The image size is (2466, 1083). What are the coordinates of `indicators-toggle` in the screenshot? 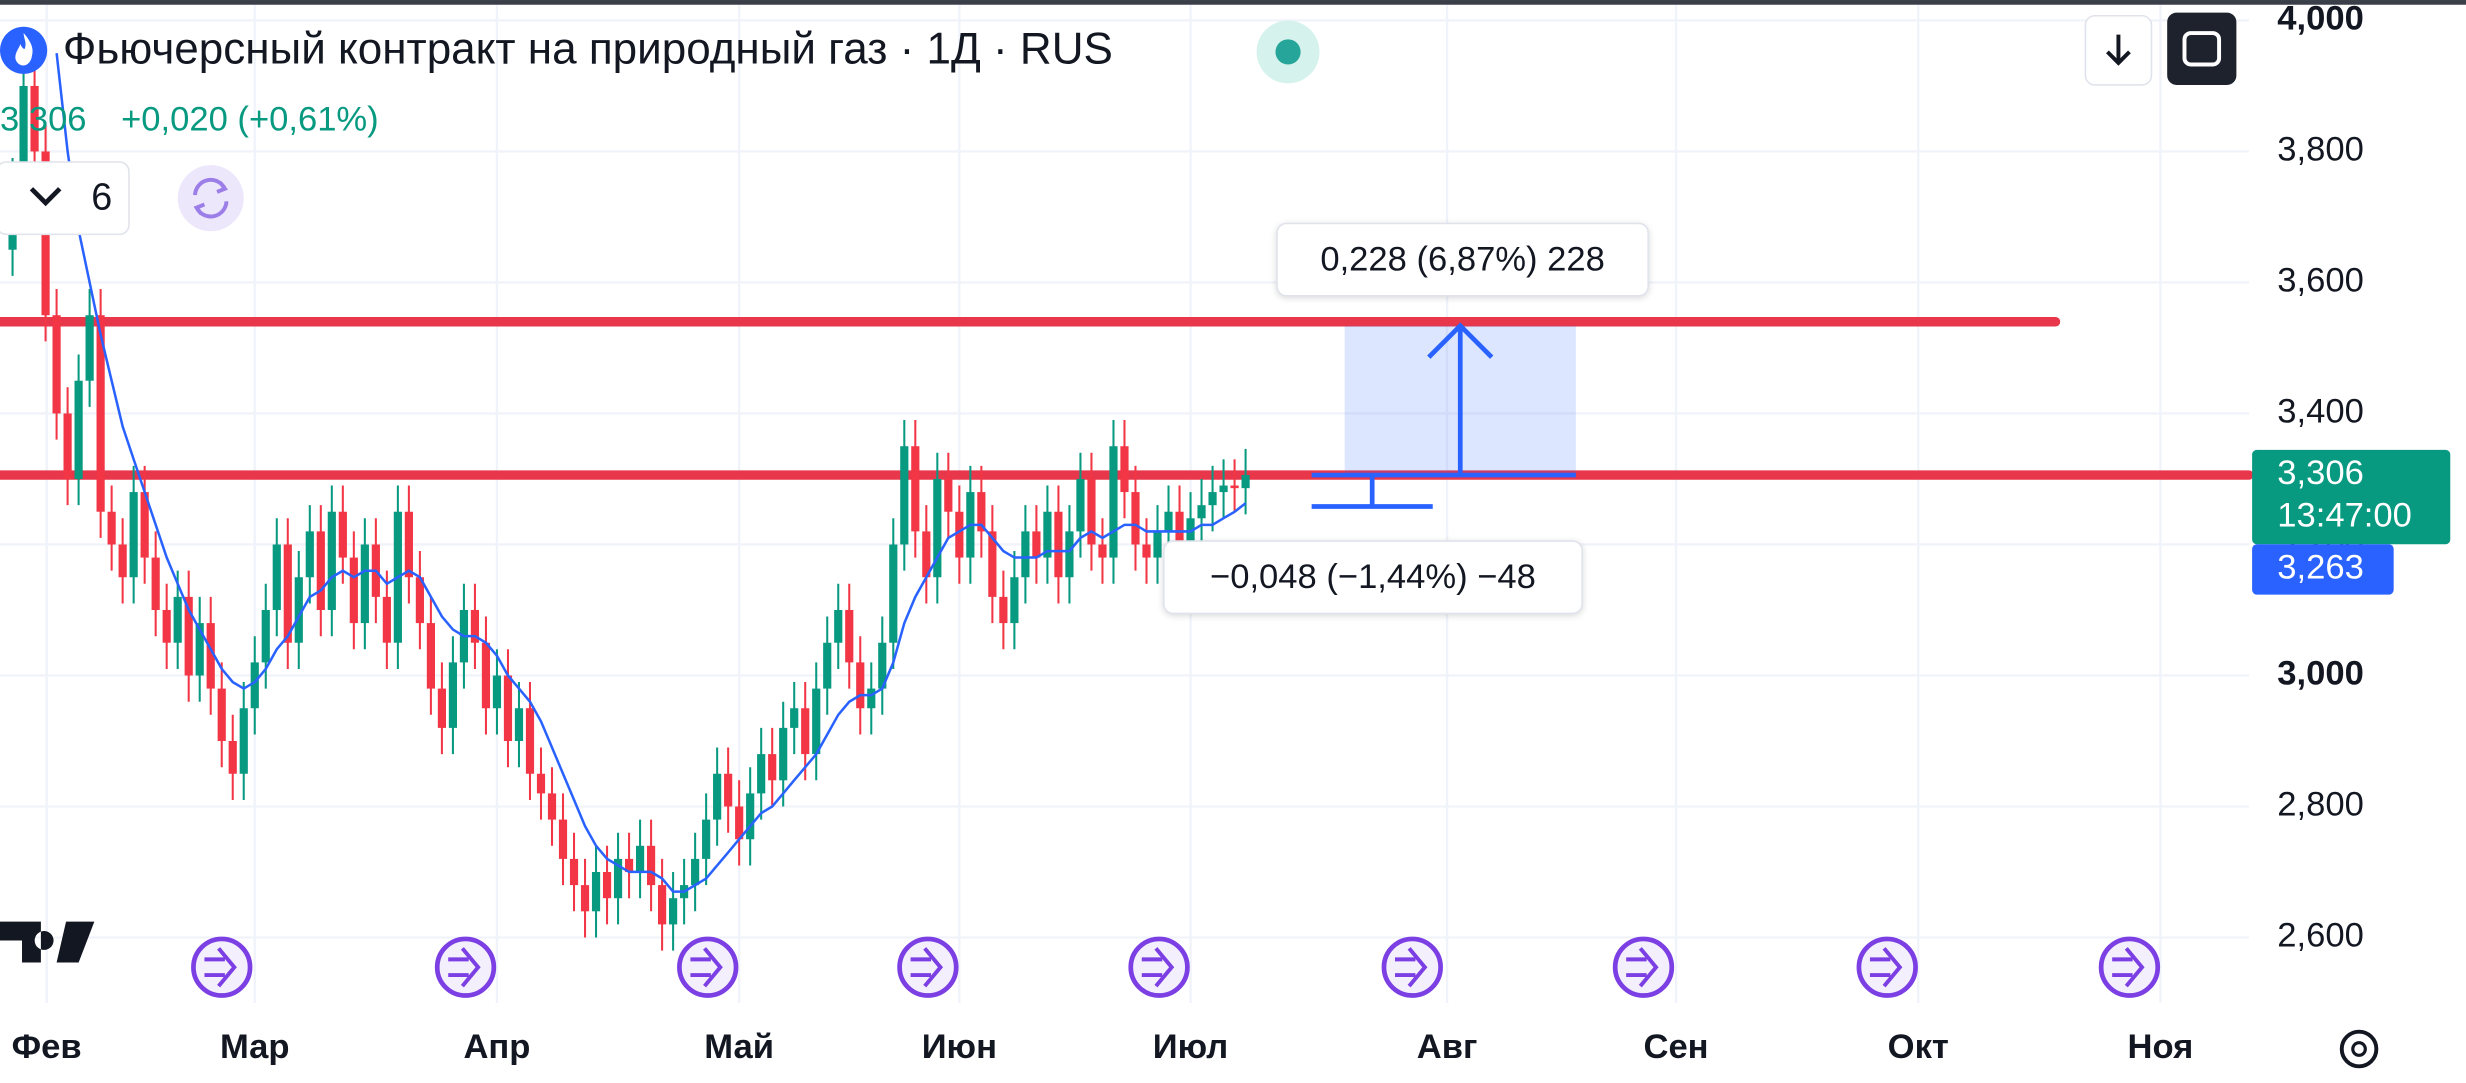 It's located at (65, 198).